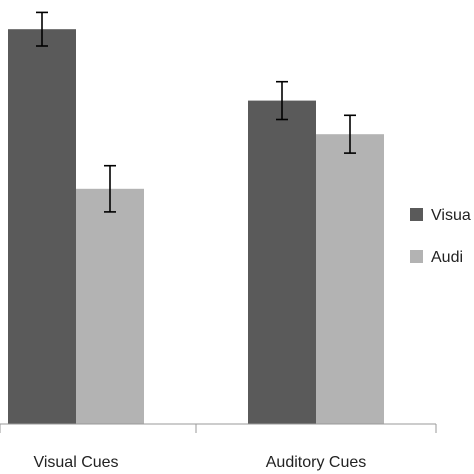  I want to click on legend: Visua Audi, so click(440, 236).